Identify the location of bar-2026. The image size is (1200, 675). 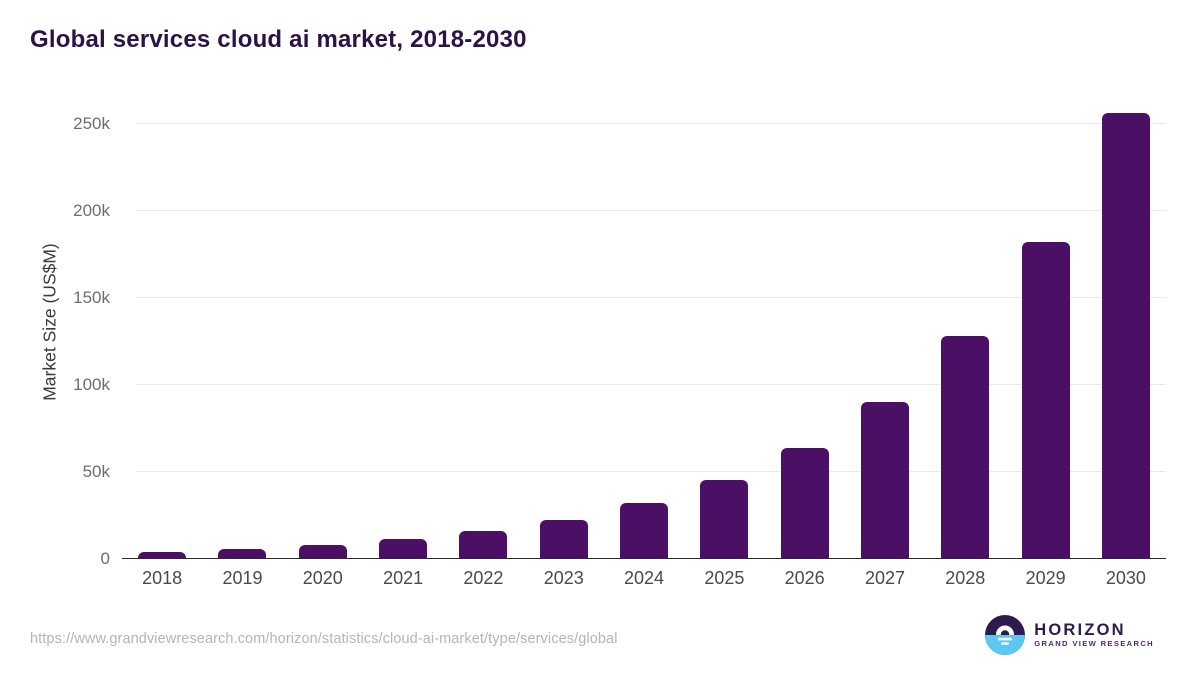
(804, 503).